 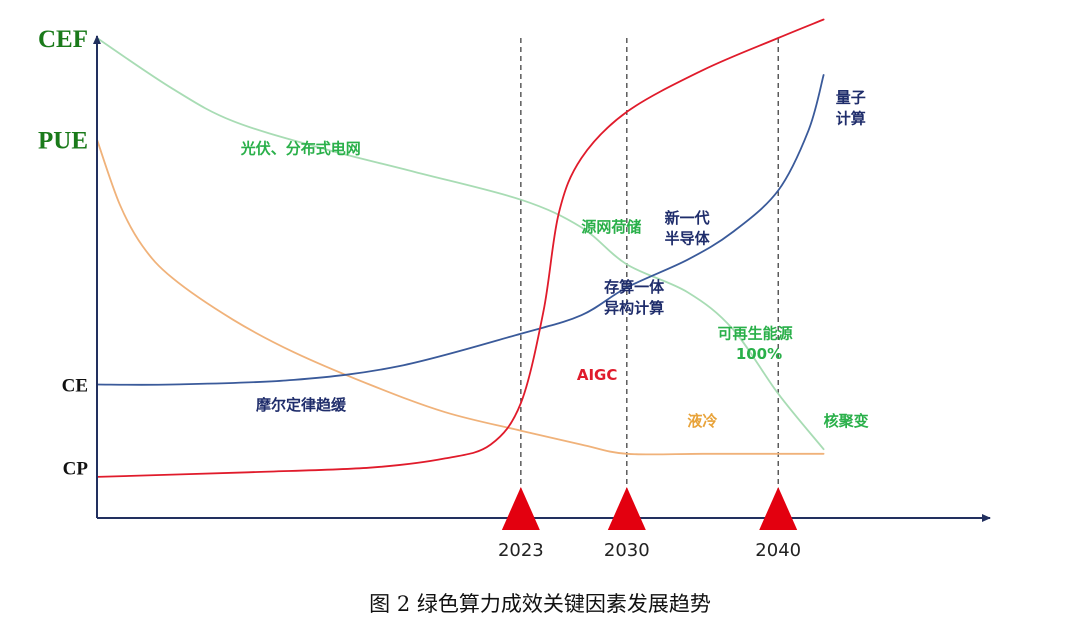 What do you see at coordinates (755, 333) in the screenshot?
I see `annotation-label: 可再生能源` at bounding box center [755, 333].